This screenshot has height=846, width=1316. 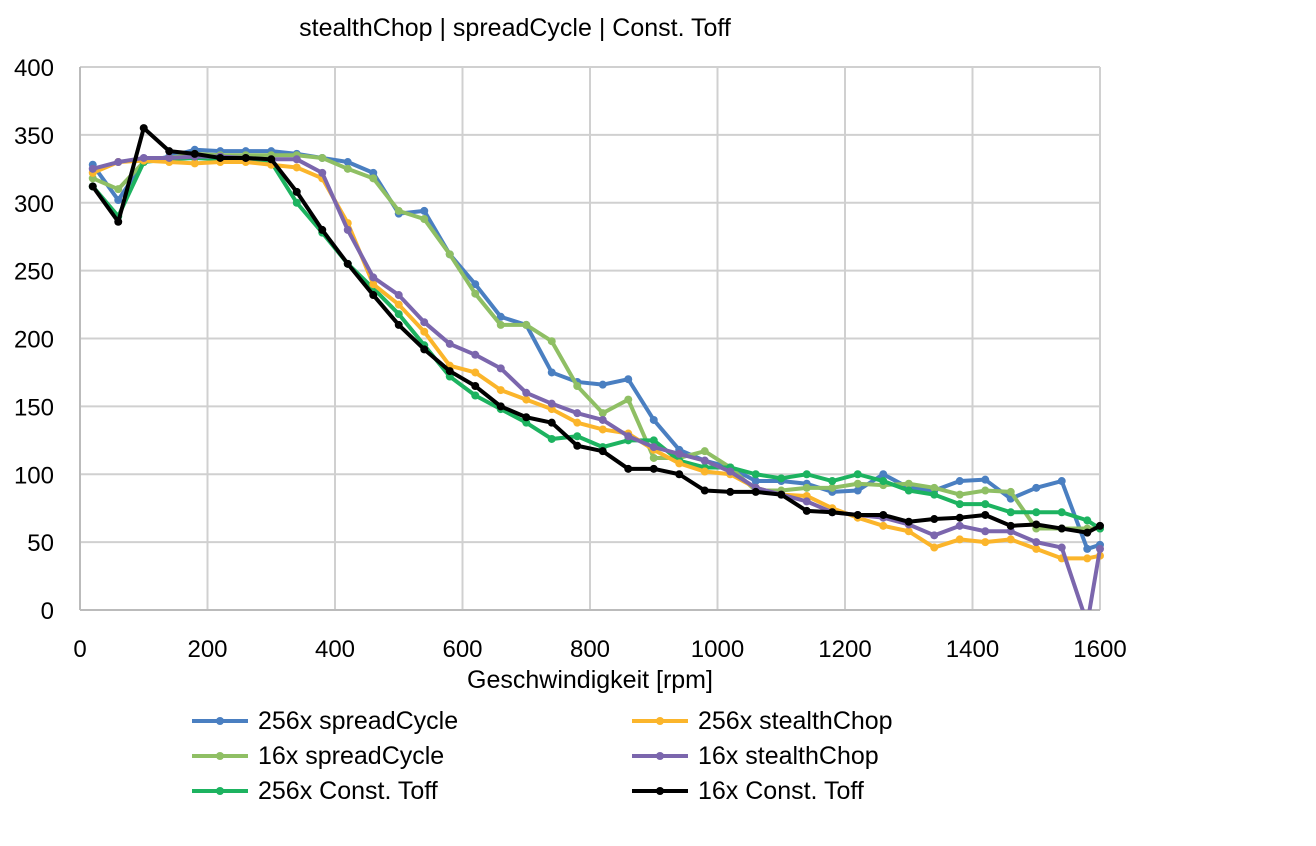 I want to click on legend-item: 256x spreadCycle, so click(x=410, y=721).